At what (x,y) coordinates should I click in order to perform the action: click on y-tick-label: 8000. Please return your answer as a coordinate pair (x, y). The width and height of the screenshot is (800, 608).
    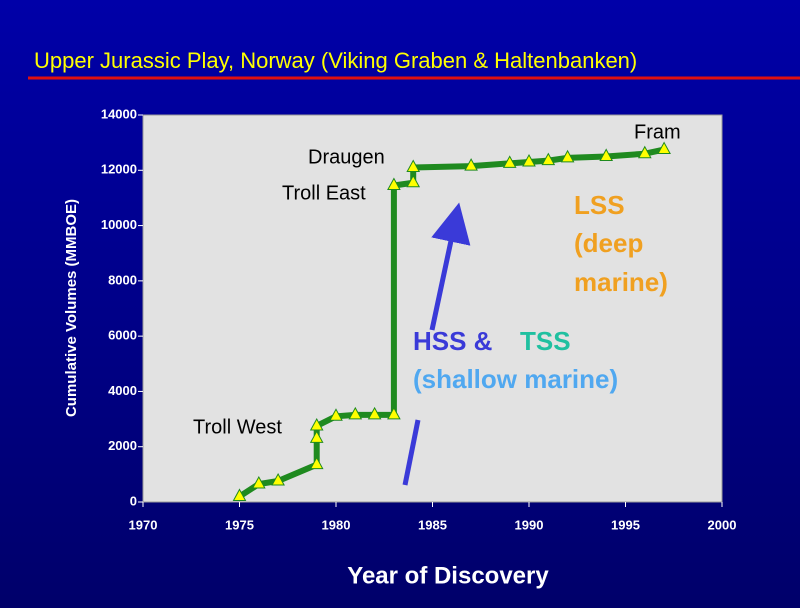
    Looking at the image, I should click on (122, 279).